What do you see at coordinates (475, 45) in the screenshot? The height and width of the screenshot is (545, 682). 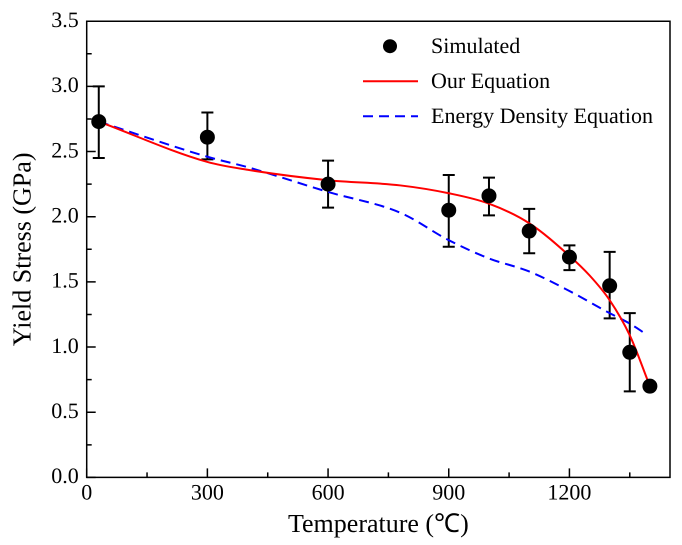 I see `legend-label: Simulated` at bounding box center [475, 45].